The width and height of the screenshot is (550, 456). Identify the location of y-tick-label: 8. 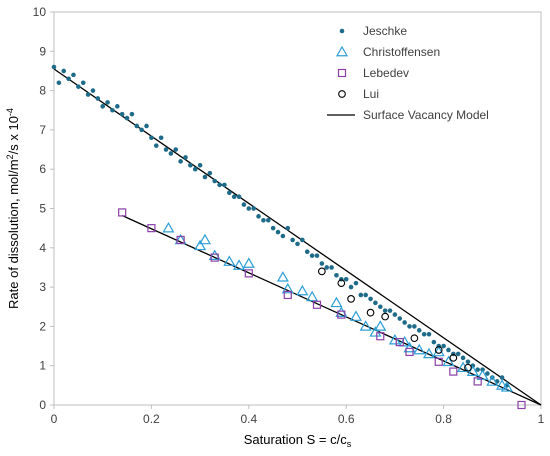
(42, 91).